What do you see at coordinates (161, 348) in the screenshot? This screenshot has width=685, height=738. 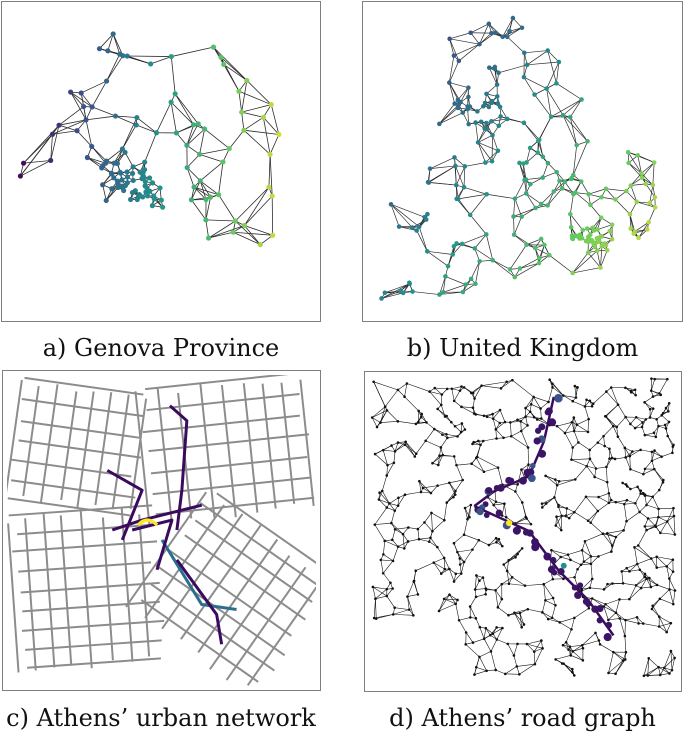 I see `caption-genova-province: a) Genova Province` at bounding box center [161, 348].